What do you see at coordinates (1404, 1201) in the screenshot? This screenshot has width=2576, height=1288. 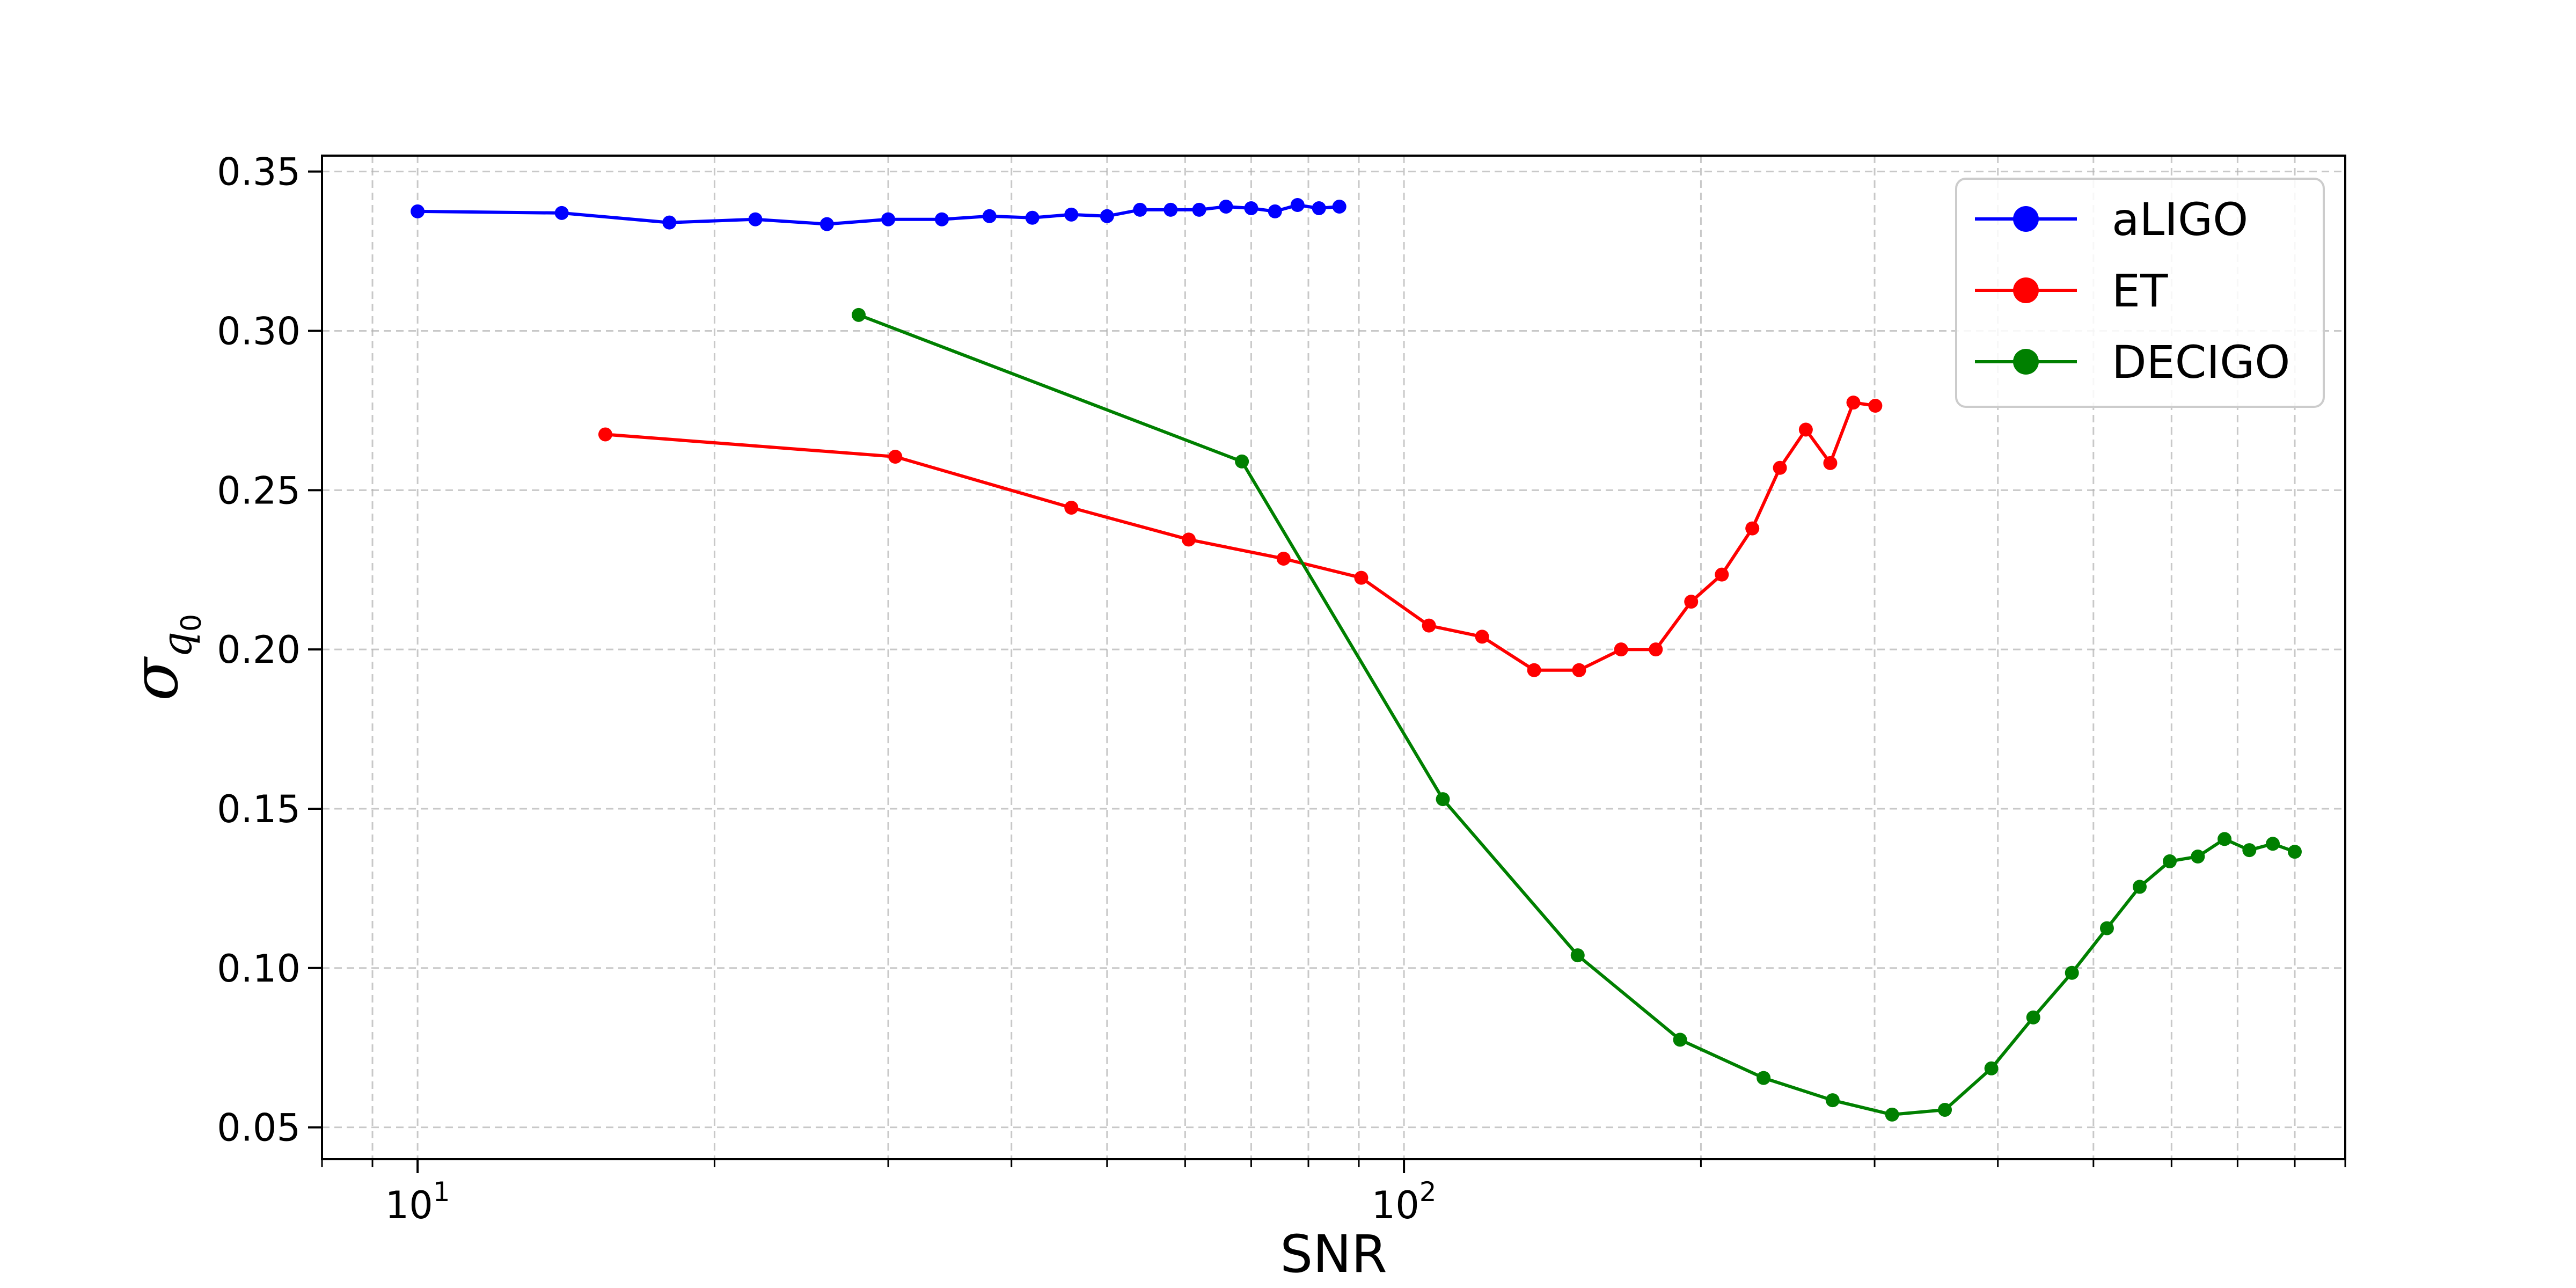 I see `x-tick-label: 10²` at bounding box center [1404, 1201].